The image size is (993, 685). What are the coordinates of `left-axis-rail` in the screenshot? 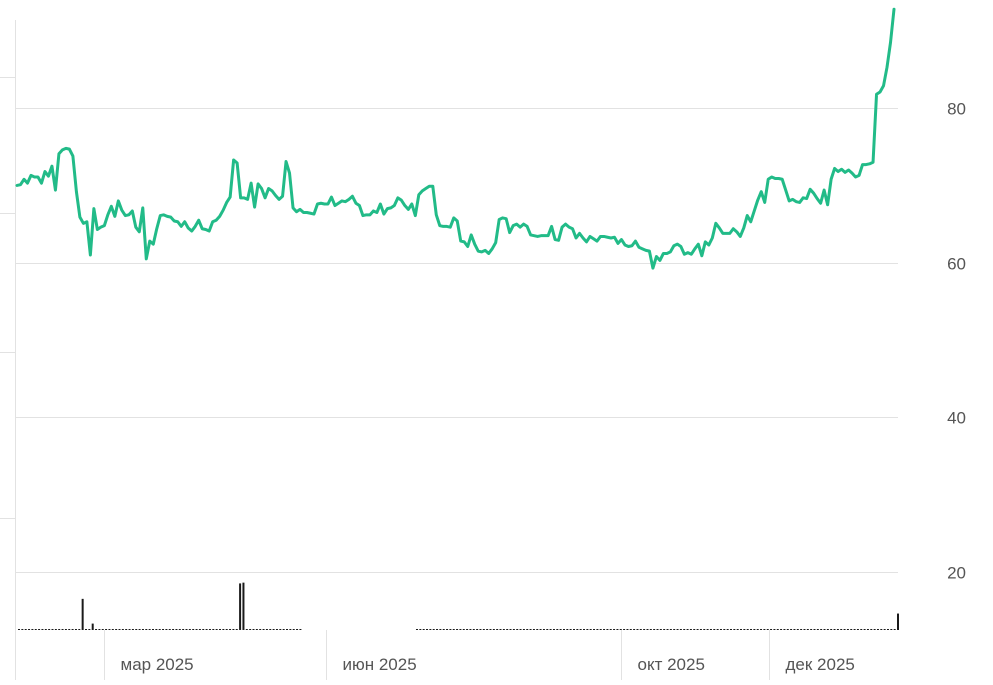 It's located at (8, 350).